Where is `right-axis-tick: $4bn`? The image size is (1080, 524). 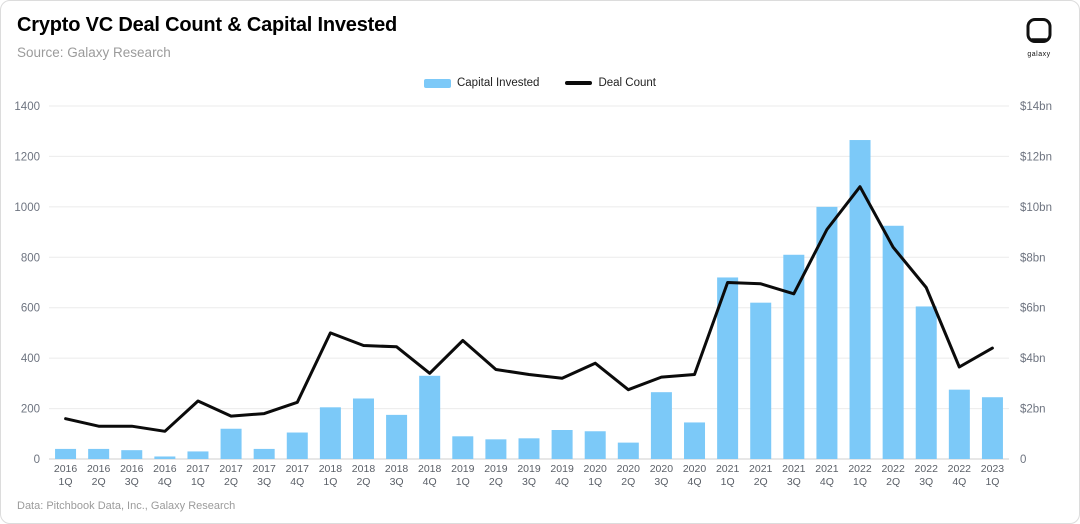
right-axis-tick: $4bn is located at coordinates (1033, 359).